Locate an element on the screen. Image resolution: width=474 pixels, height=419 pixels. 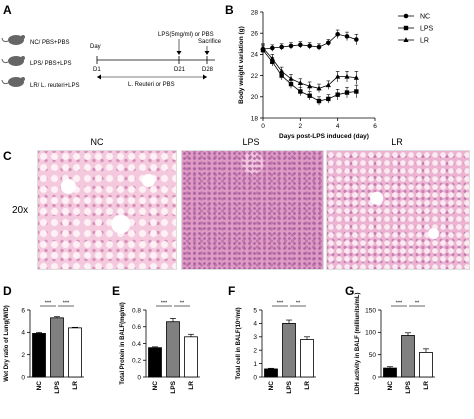
y-axis-label: Wet Dry ratio of Lung(W/D) is located at coordinates (7, 343).